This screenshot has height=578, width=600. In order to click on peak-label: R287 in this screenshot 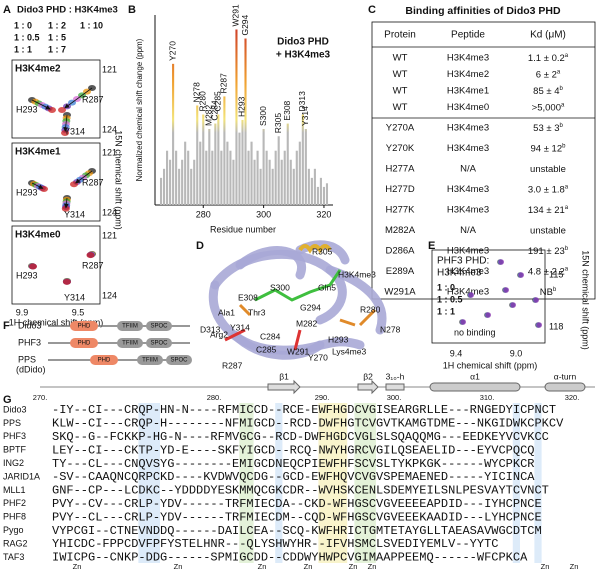, I will do `click(93, 265)`.